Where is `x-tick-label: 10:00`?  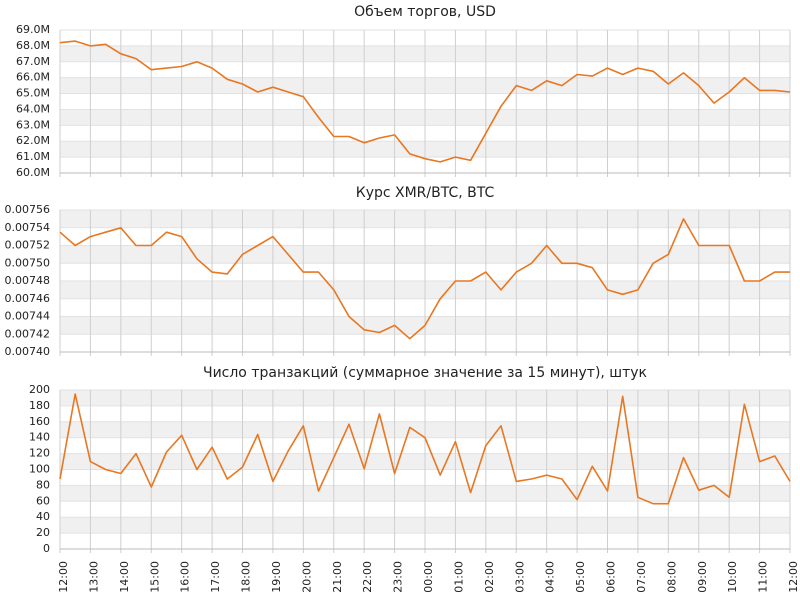
x-tick-label: 10:00 is located at coordinates (732, 577).